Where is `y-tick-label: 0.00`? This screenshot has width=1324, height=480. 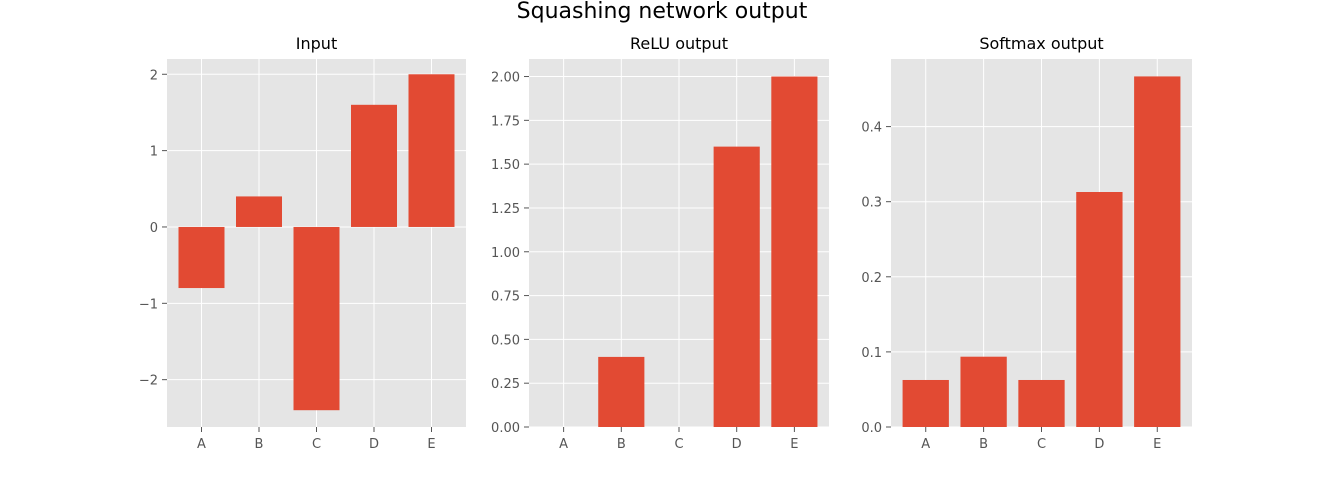
y-tick-label: 0.00 is located at coordinates (505, 428).